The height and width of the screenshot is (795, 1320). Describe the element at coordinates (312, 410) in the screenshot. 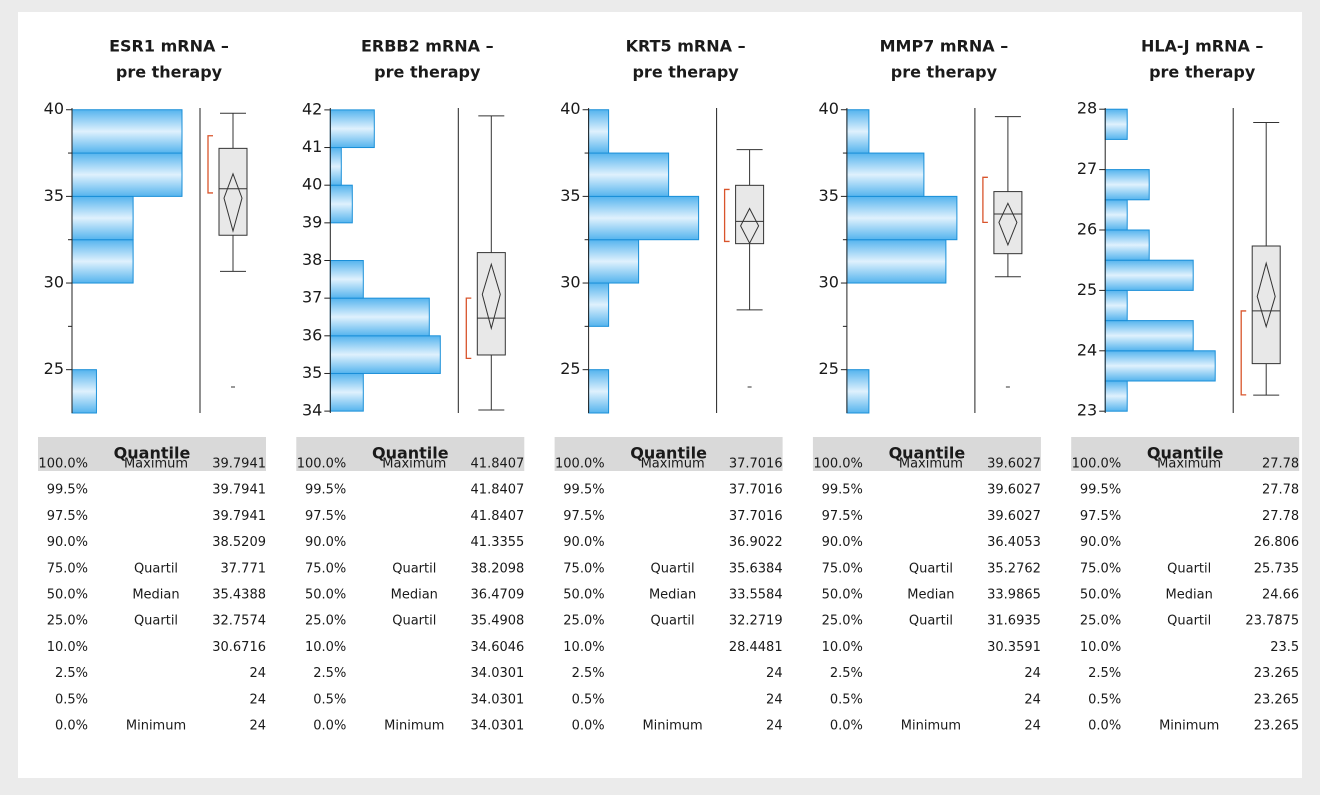

I see `y-tick-label: 34` at that location.